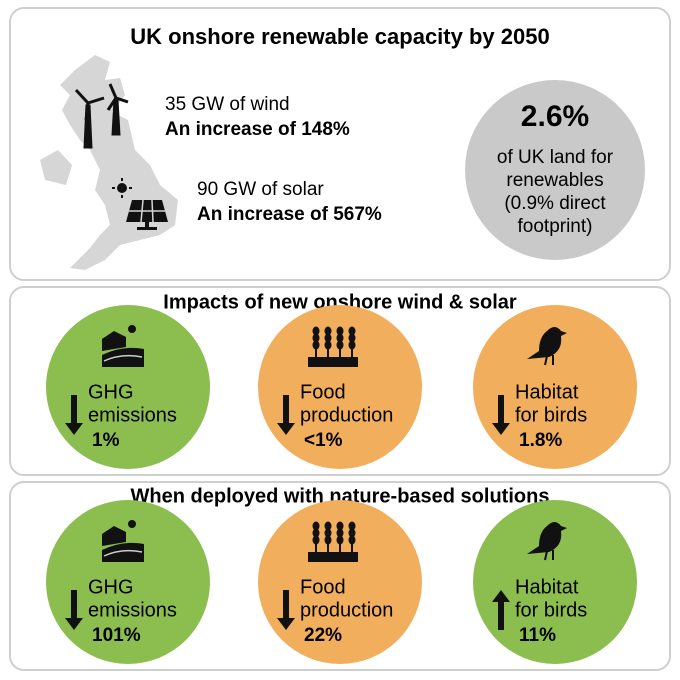  Describe the element at coordinates (540, 440) in the screenshot. I see `impact-value: 1.8%` at that location.